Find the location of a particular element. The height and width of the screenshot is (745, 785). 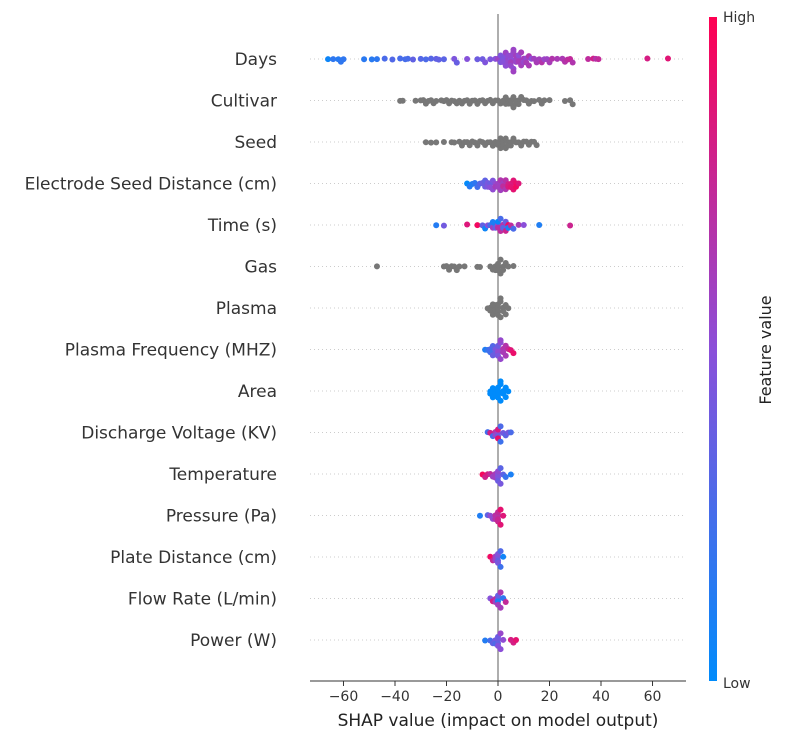

colorbar is located at coordinates (713, 349).